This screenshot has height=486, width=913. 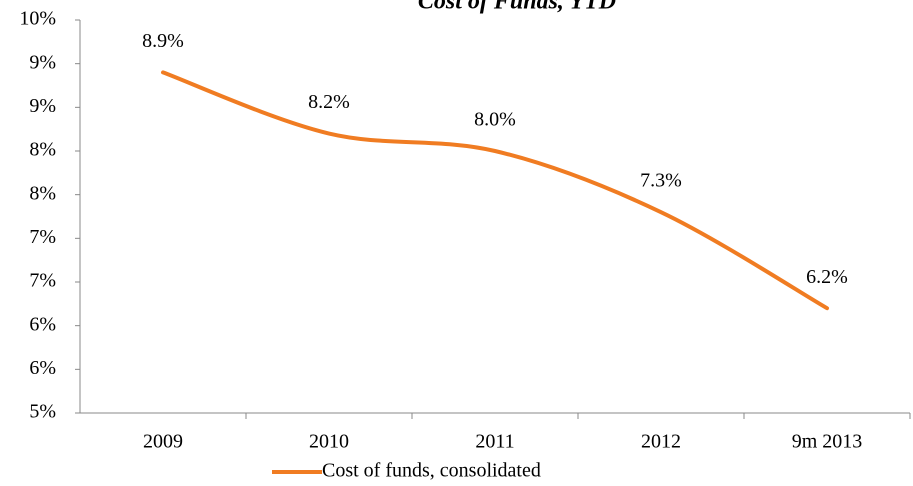 What do you see at coordinates (827, 277) in the screenshot?
I see `data-label: 6.2%` at bounding box center [827, 277].